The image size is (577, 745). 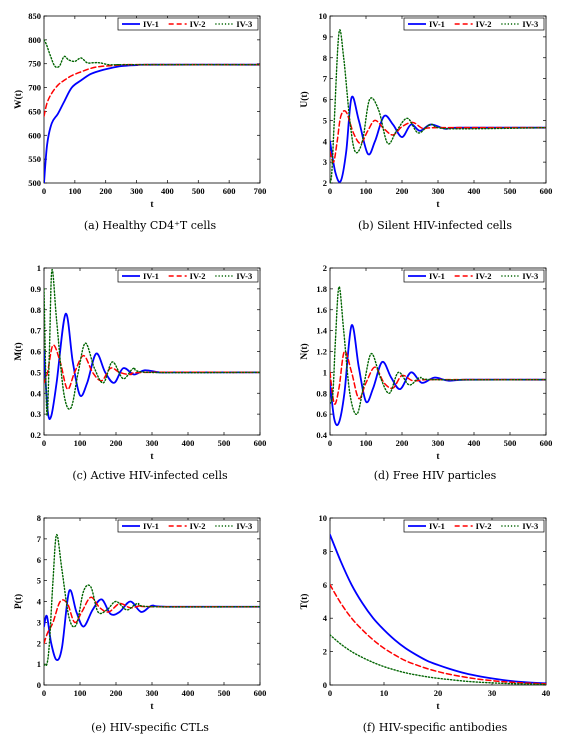 I want to click on y-tick-label: 6, so click(x=325, y=100).